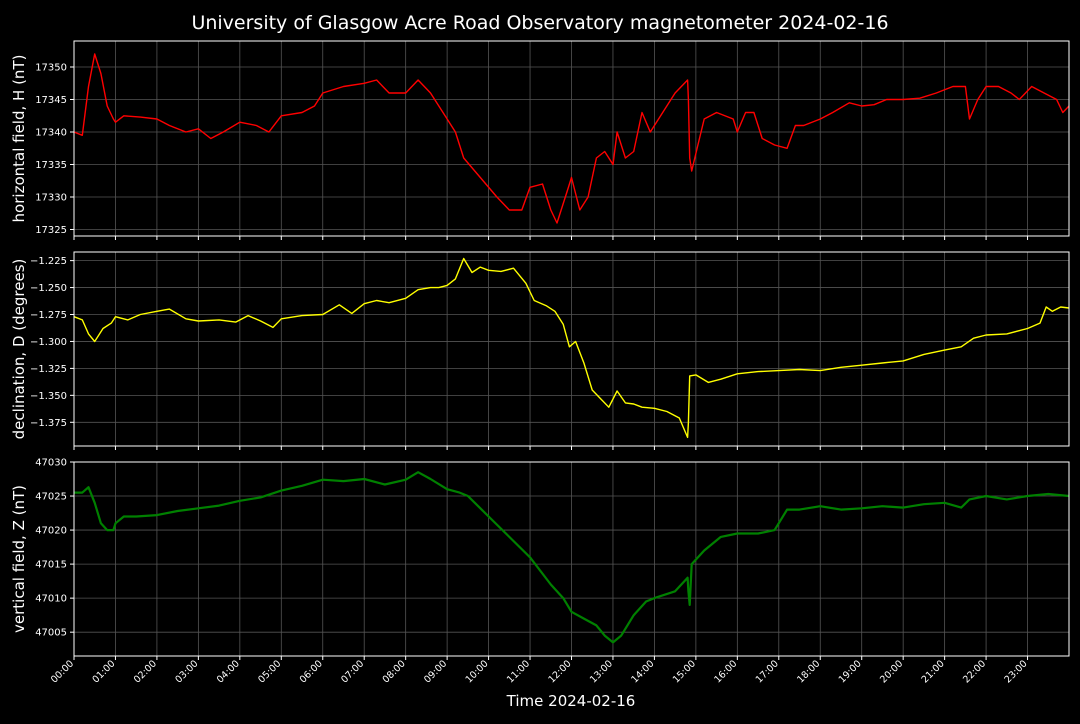  Describe the element at coordinates (51, 633) in the screenshot. I see `y-tick-label: 47005` at that location.